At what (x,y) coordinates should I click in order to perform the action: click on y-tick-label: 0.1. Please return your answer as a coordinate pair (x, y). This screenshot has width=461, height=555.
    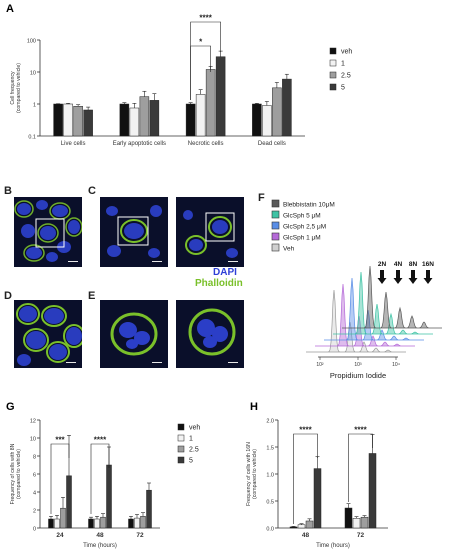
    Looking at the image, I should click on (32, 138).